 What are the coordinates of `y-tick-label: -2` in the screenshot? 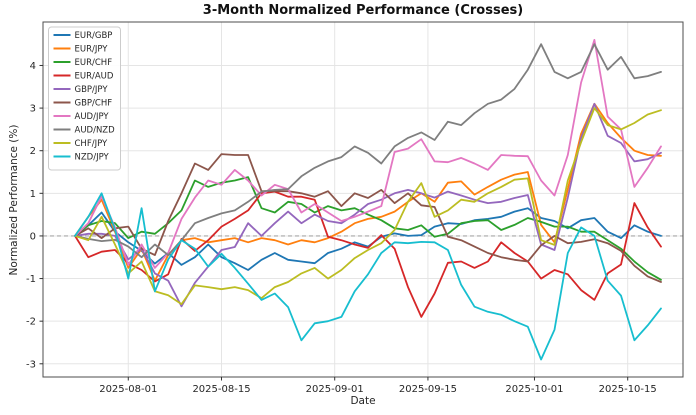 It's located at (31, 322).